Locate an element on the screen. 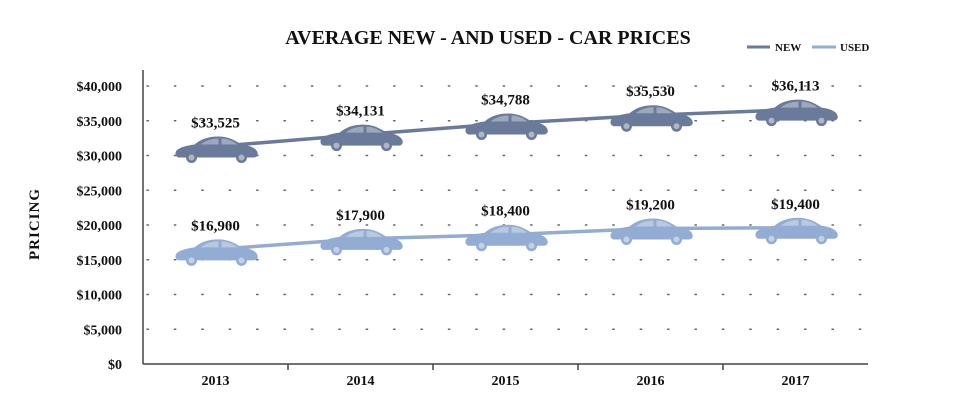 The height and width of the screenshot is (400, 974). x-tick-label: 2014 is located at coordinates (361, 381).